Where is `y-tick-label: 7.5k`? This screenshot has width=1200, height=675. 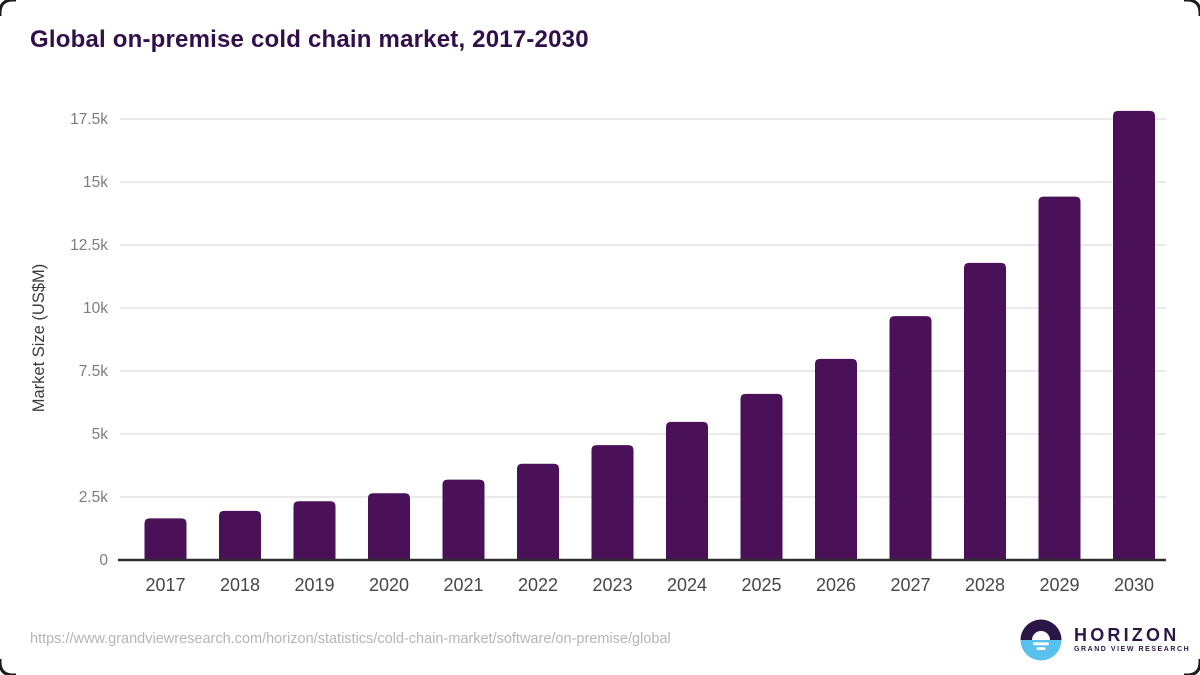
y-tick-label: 7.5k is located at coordinates (94, 371).